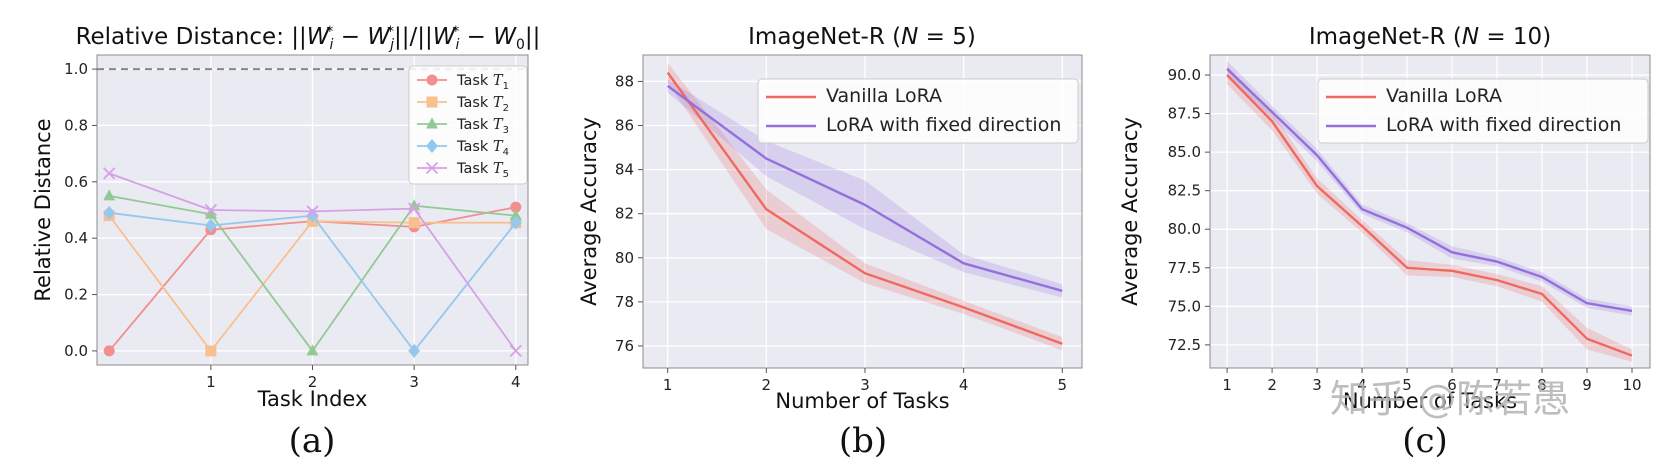  What do you see at coordinates (1184, 229) in the screenshot?
I see `y-tick-label: 80.0` at bounding box center [1184, 229].